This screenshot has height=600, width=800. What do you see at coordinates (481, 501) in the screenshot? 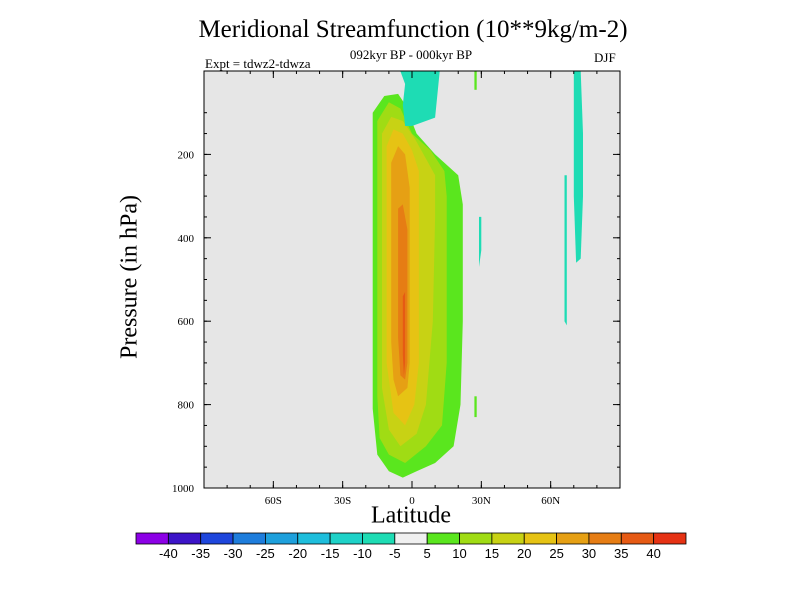
I see `x-tick-label: 30N` at bounding box center [481, 501].